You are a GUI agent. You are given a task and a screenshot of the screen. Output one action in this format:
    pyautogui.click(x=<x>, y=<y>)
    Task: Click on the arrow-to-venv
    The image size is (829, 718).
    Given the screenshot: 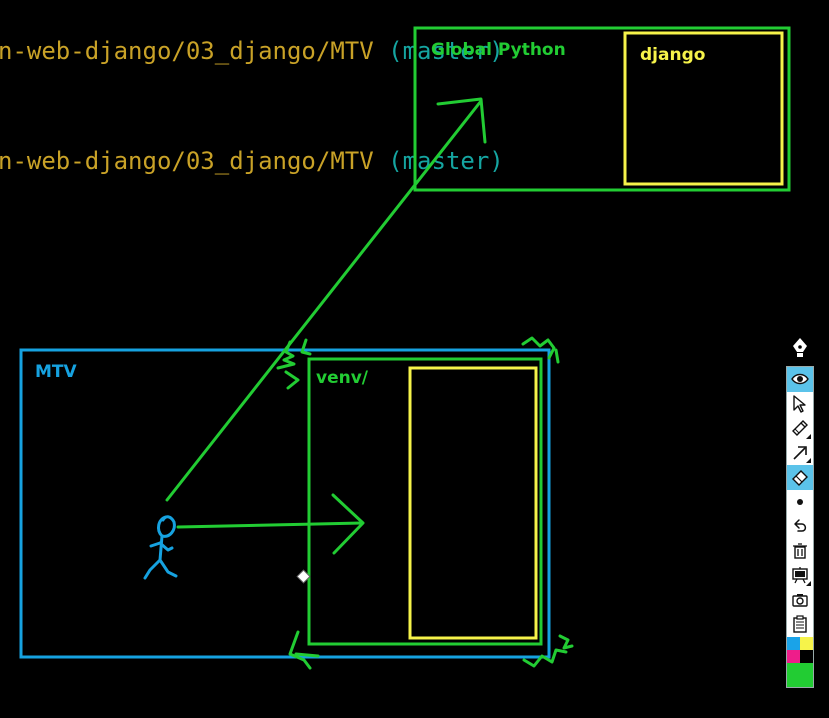 What is the action you would take?
    pyautogui.click(x=270, y=525)
    